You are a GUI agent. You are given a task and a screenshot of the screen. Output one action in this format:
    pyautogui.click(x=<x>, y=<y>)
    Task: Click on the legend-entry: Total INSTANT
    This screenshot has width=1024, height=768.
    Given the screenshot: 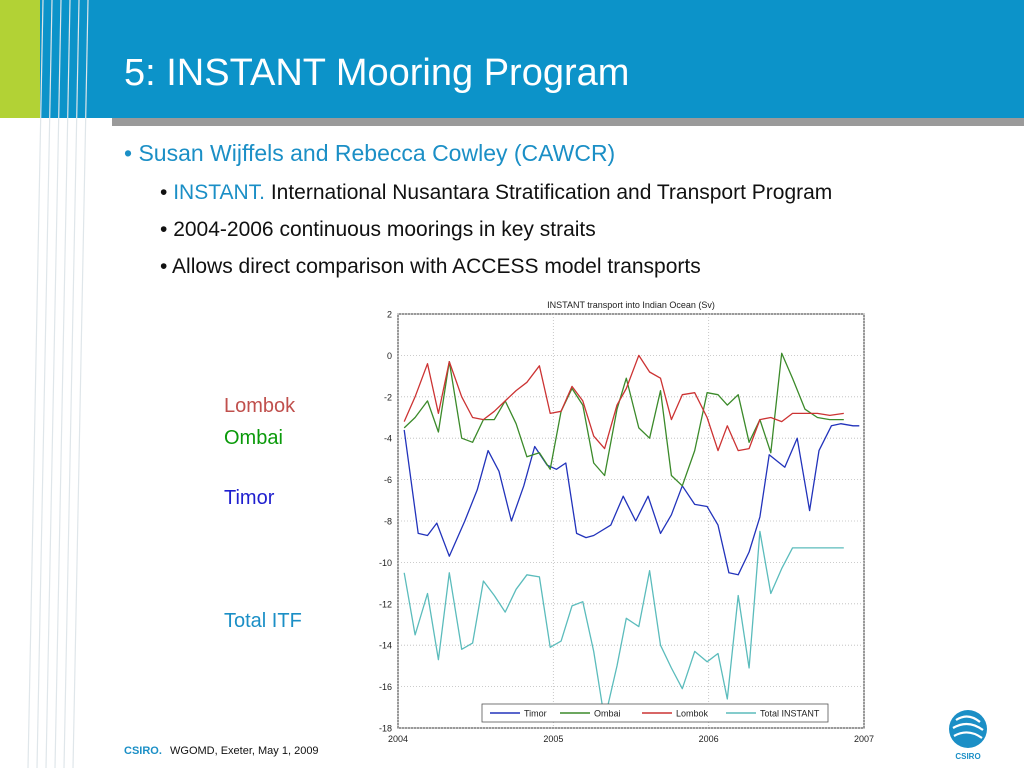 What is the action you would take?
    pyautogui.click(x=790, y=714)
    